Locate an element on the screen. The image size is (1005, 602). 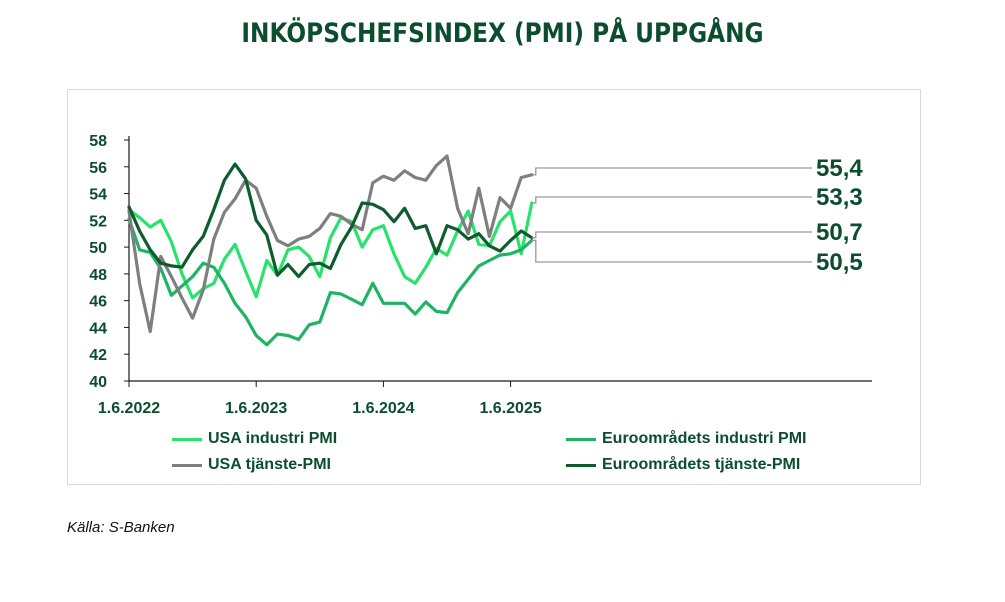
legend-item-euro-industri: Euroområdets industri PMI is located at coordinates (686, 439).